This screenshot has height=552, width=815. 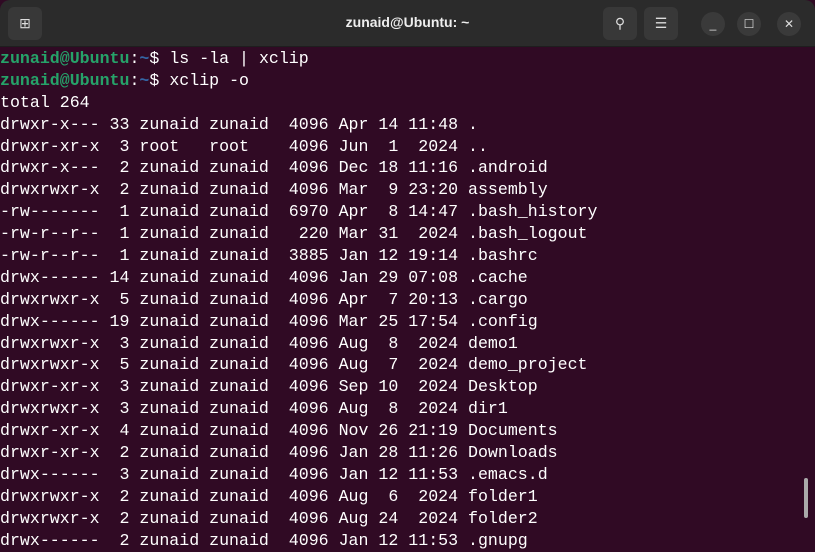 What do you see at coordinates (204, 80) in the screenshot?
I see `command-text: xclip -o` at bounding box center [204, 80].